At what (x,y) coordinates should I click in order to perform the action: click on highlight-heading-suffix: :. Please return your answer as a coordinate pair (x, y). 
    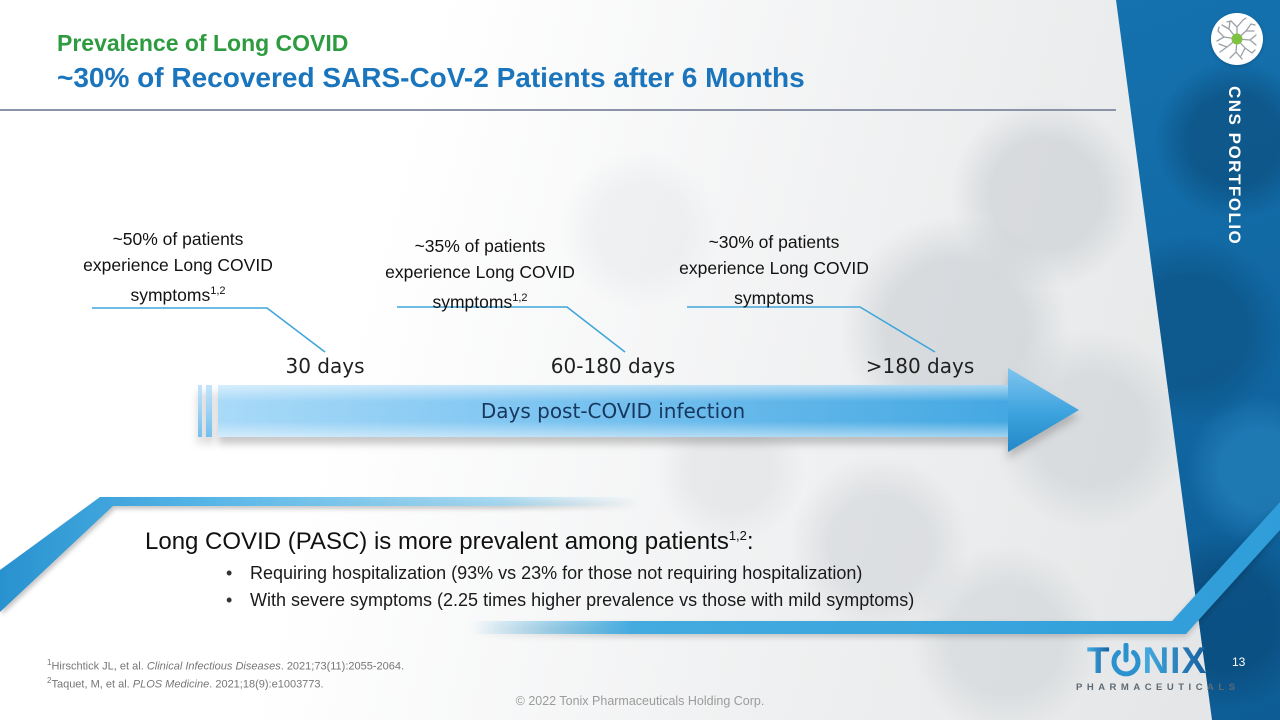
    Looking at the image, I should click on (750, 541).